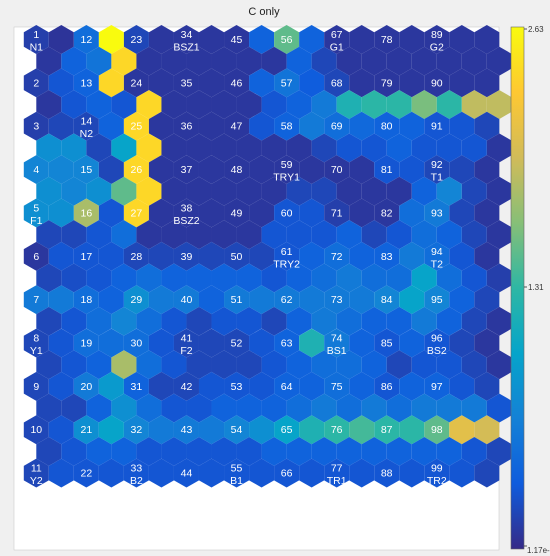  What do you see at coordinates (287, 213) in the screenshot?
I see `neuron-number-label: 60` at bounding box center [287, 213].